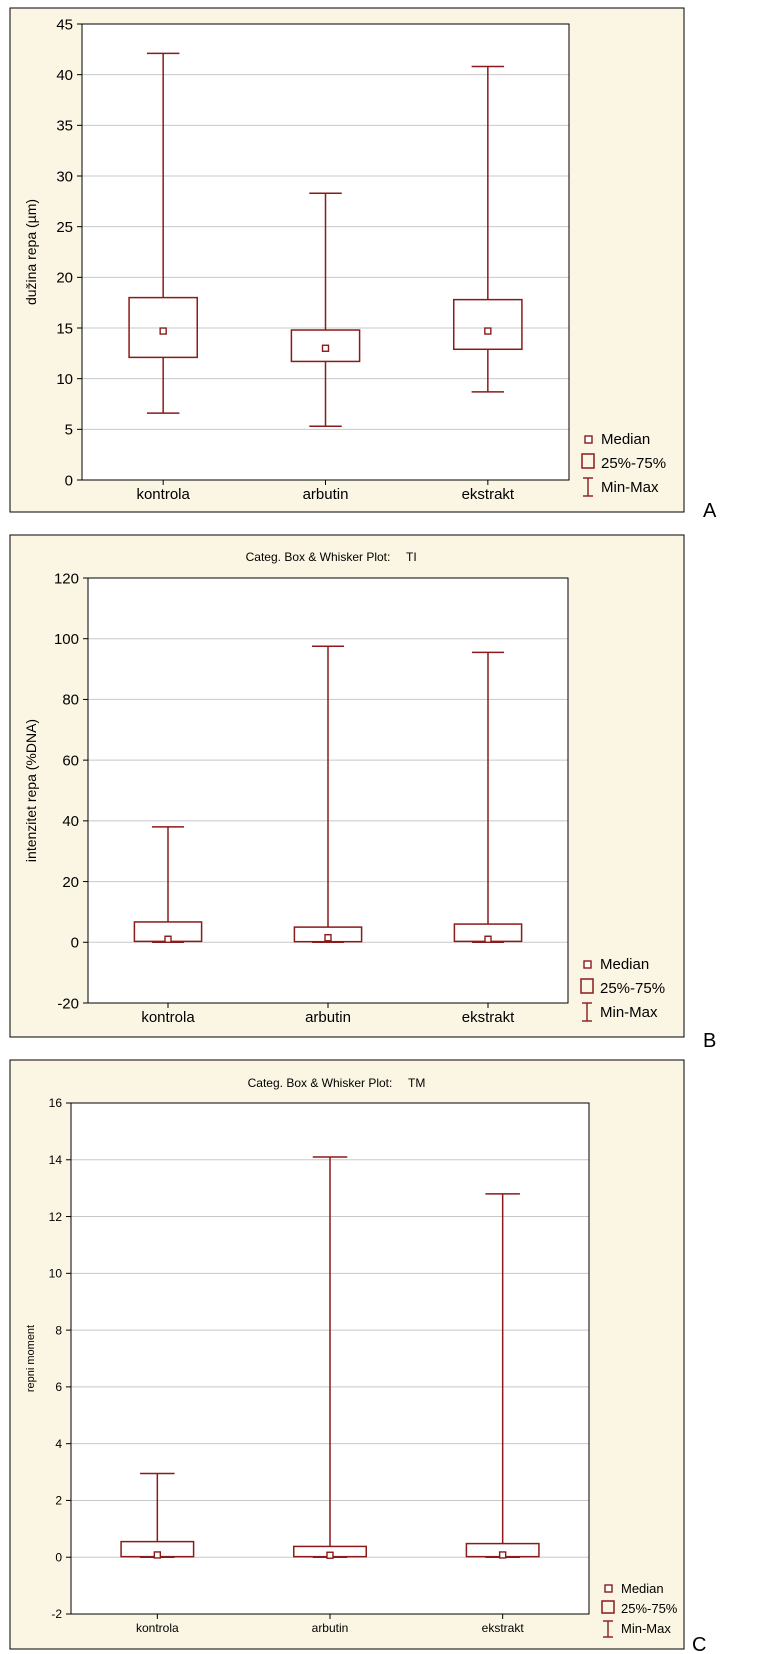 This screenshot has width=758, height=1654. I want to click on y-tick-label: 4, so click(58, 1444).